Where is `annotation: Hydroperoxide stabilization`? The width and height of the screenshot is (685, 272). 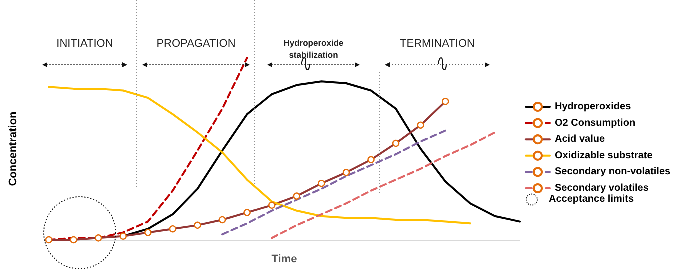
annotation: Hydroperoxide stabilization is located at coordinates (313, 49).